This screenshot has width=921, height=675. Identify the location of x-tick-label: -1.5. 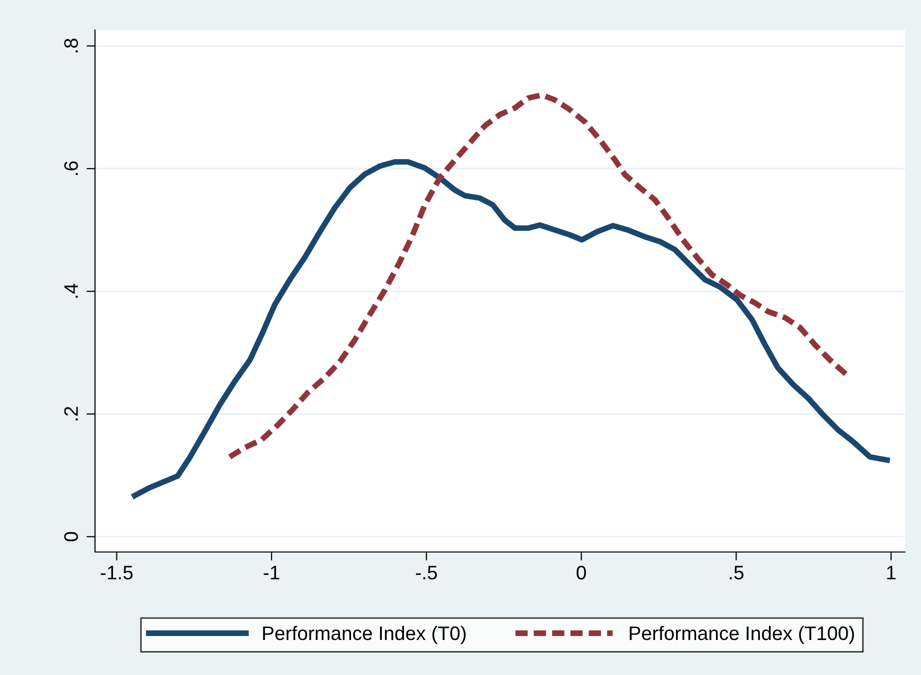
(116, 573).